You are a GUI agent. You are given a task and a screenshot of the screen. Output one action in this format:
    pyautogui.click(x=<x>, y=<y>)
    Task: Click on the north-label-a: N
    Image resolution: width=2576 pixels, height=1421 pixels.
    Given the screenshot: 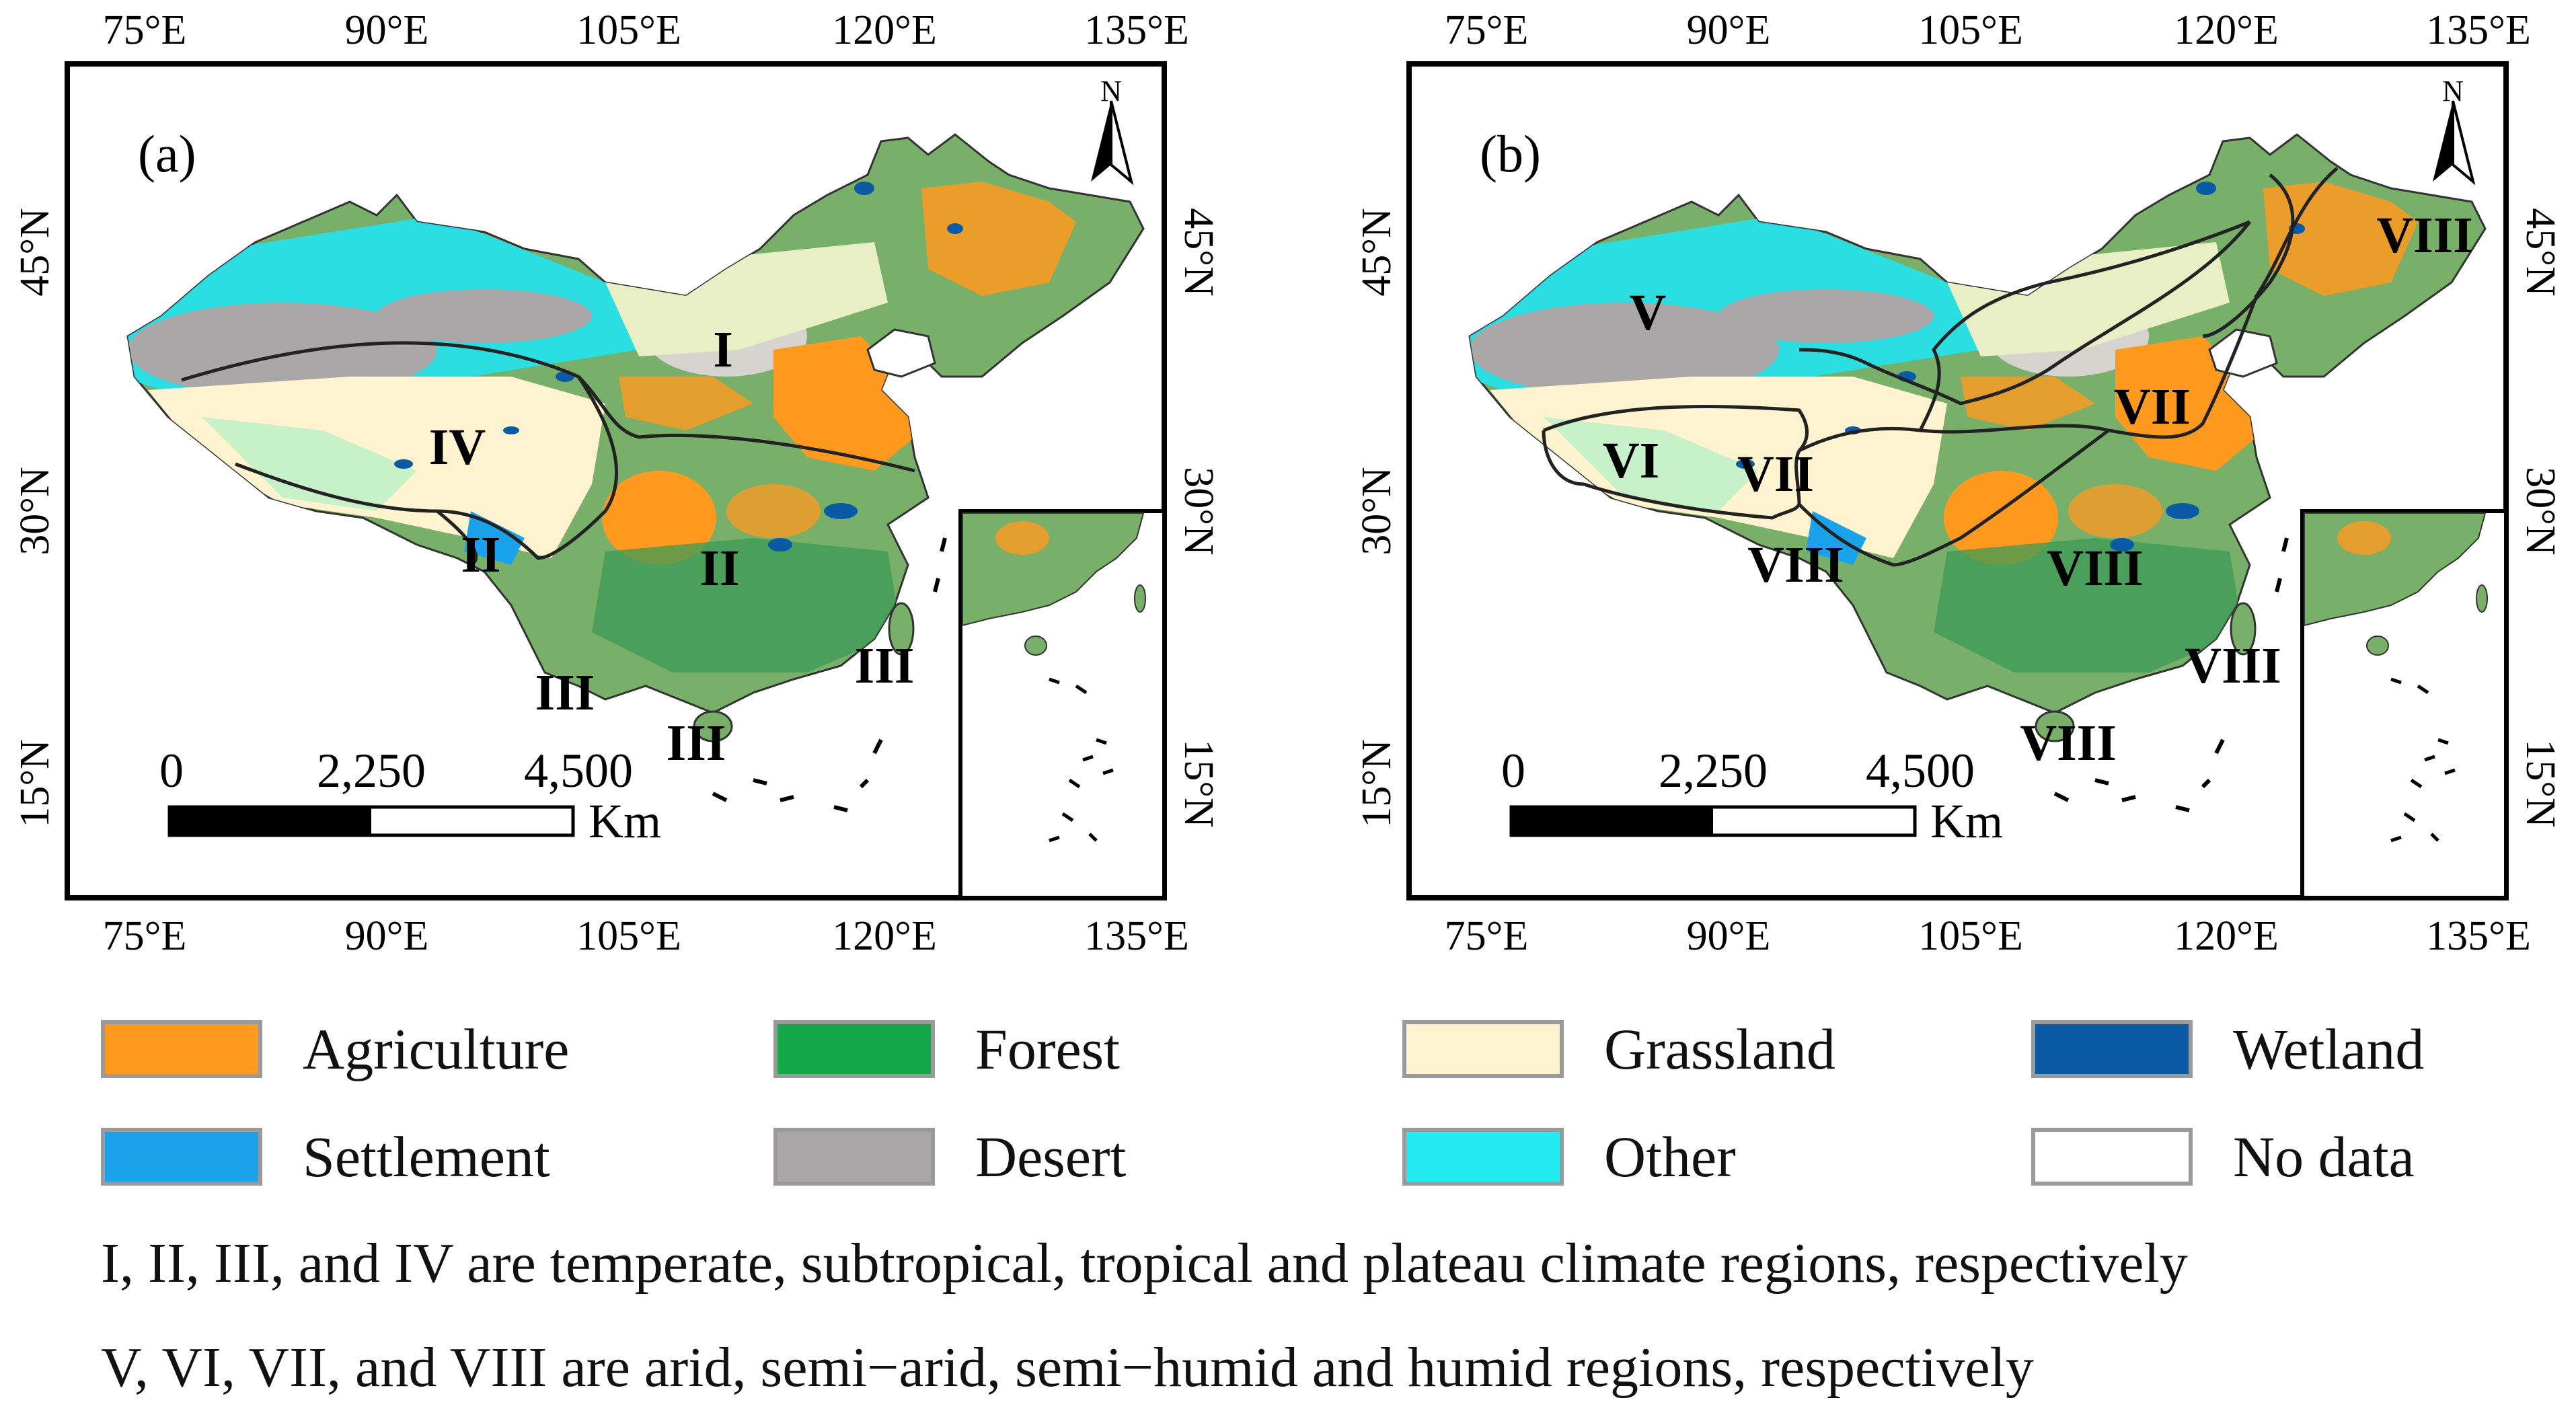 What is the action you would take?
    pyautogui.click(x=1111, y=91)
    